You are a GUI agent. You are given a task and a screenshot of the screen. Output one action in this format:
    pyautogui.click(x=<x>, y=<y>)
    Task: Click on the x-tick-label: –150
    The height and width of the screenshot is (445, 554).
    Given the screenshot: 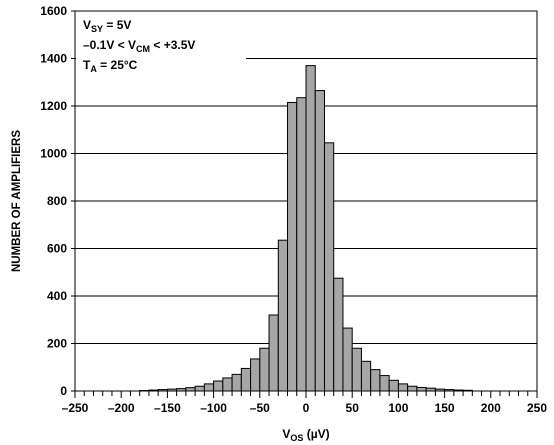 What is the action you would take?
    pyautogui.click(x=167, y=408)
    